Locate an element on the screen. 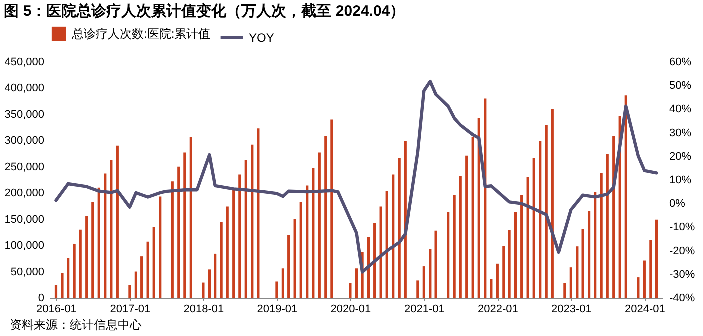  text: 资料来源：统计信息中心 is located at coordinates (76, 325).